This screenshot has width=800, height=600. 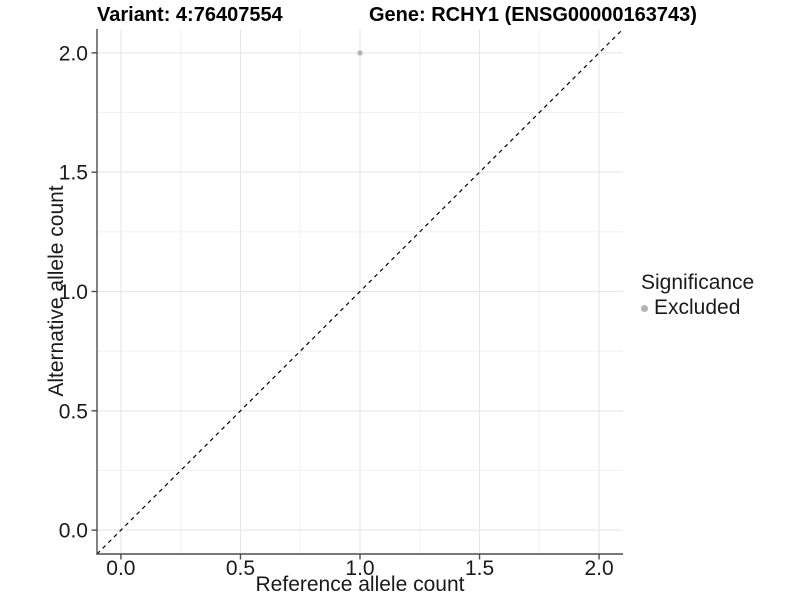 I want to click on legend-title: Significance, so click(x=698, y=282).